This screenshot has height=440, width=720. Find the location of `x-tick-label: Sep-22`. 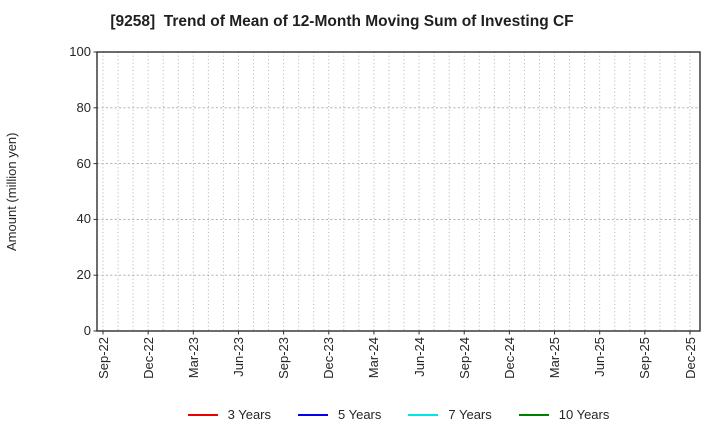

x-tick-label: Sep-22 is located at coordinates (103, 358).